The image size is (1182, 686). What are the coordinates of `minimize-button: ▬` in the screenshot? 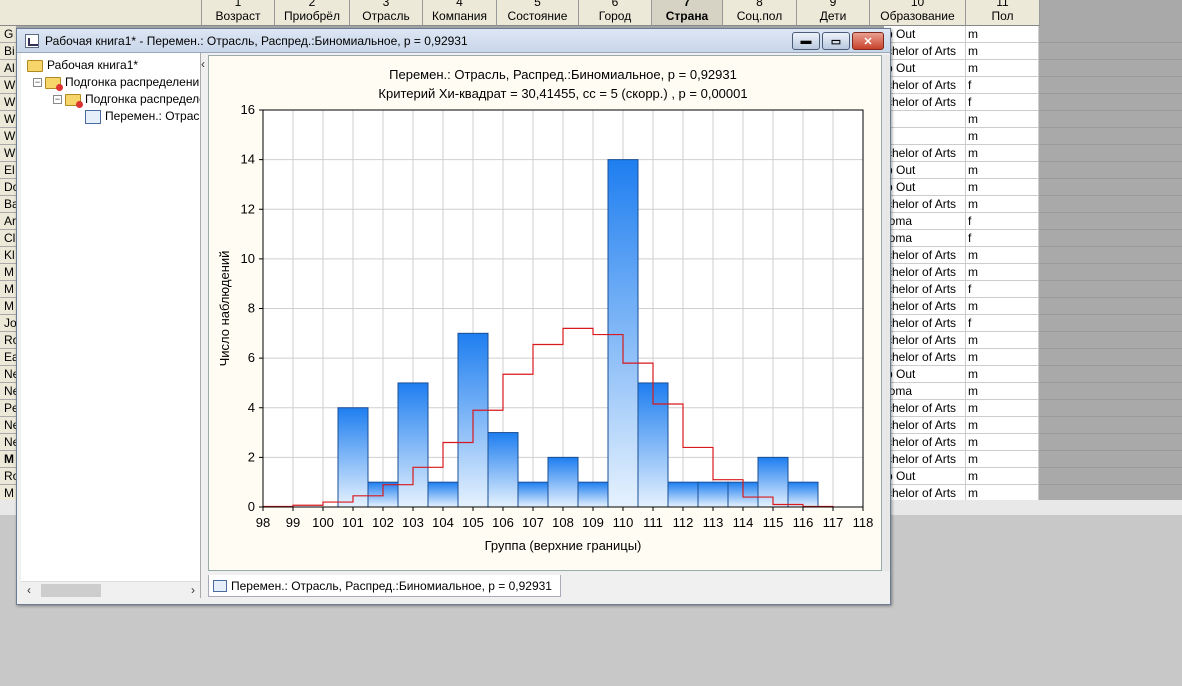 It's located at (806, 41).